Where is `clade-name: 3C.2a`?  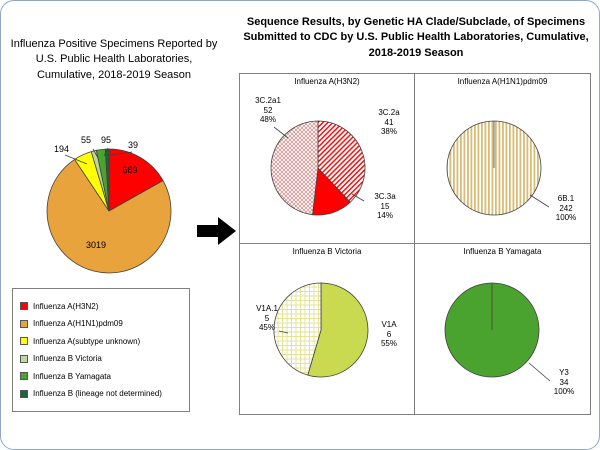
clade-name: 3C.2a is located at coordinates (389, 112).